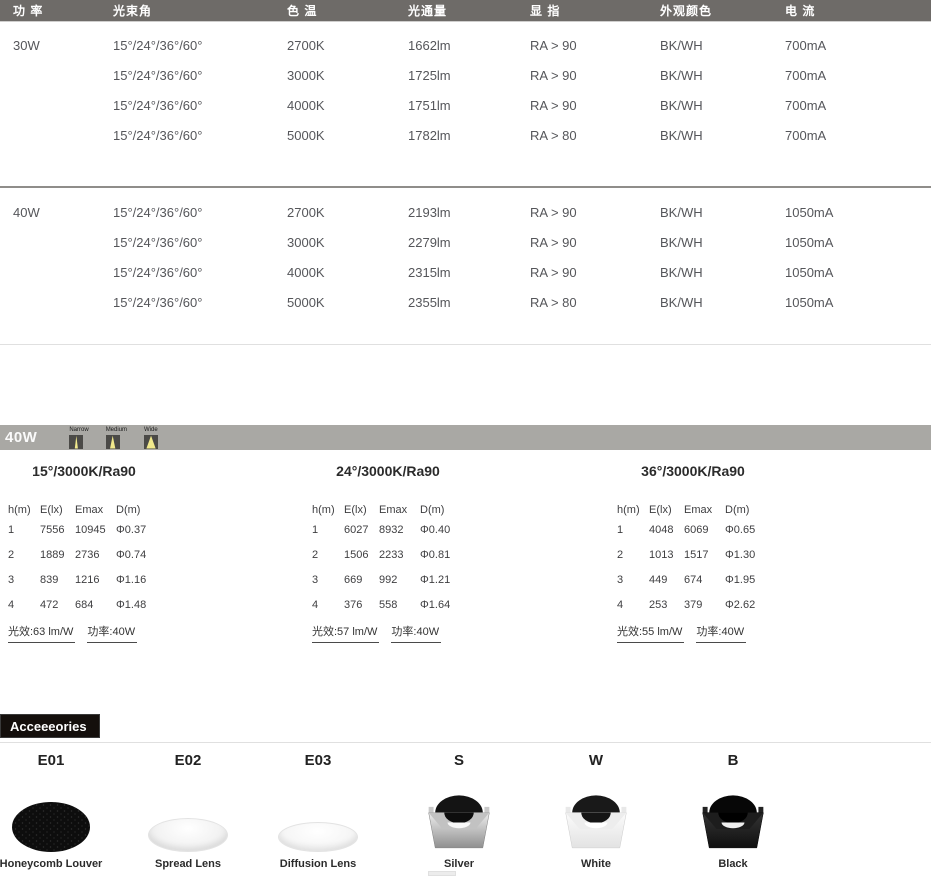 This screenshot has width=931, height=876. What do you see at coordinates (306, 75) in the screenshot?
I see `cell-cct: 3000K` at bounding box center [306, 75].